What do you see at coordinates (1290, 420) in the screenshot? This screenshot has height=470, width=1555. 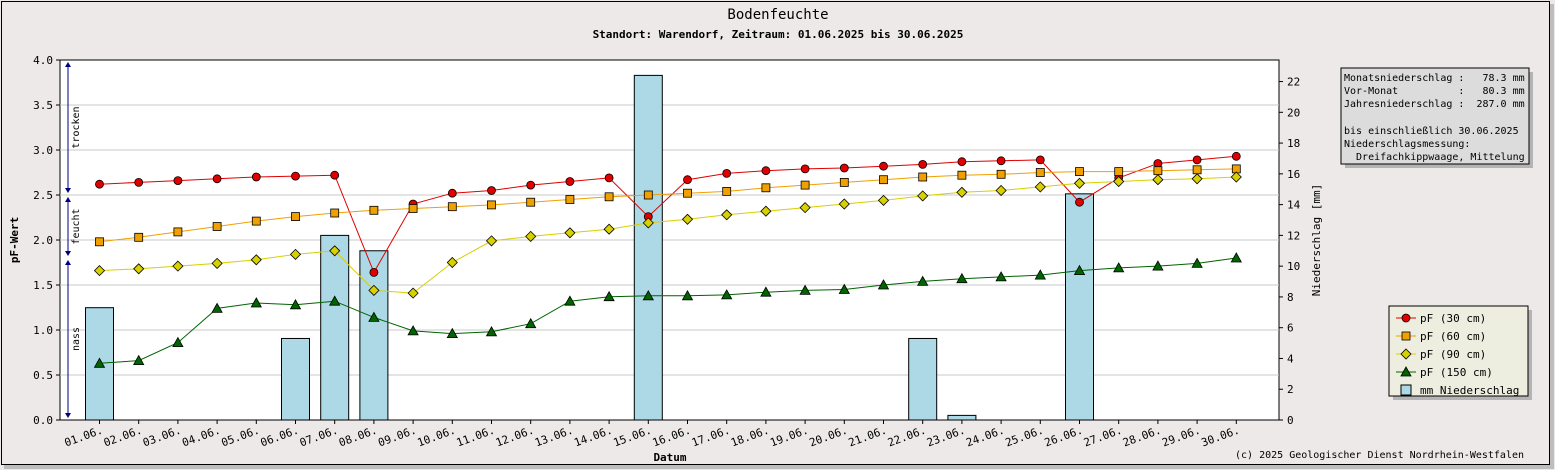 I see `y2-tick-label: 0` at bounding box center [1290, 420].